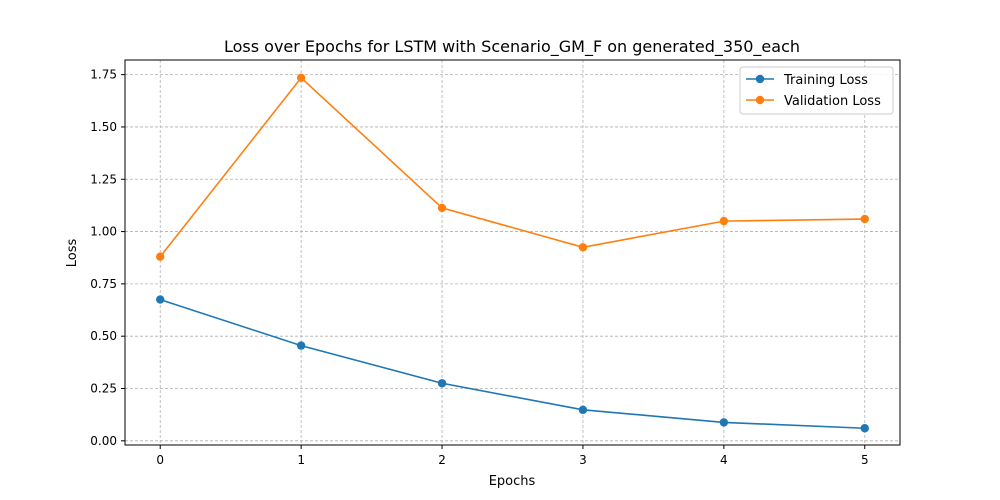 The width and height of the screenshot is (1000, 500). Describe the element at coordinates (301, 460) in the screenshot. I see `x-tick-label: 1` at that location.